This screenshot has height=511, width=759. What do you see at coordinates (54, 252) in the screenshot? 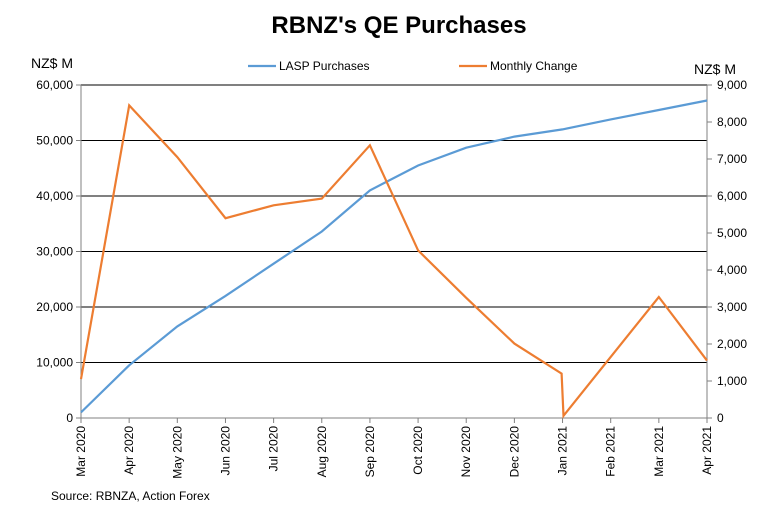
I see `left-tick-label: 30,000` at bounding box center [54, 252].